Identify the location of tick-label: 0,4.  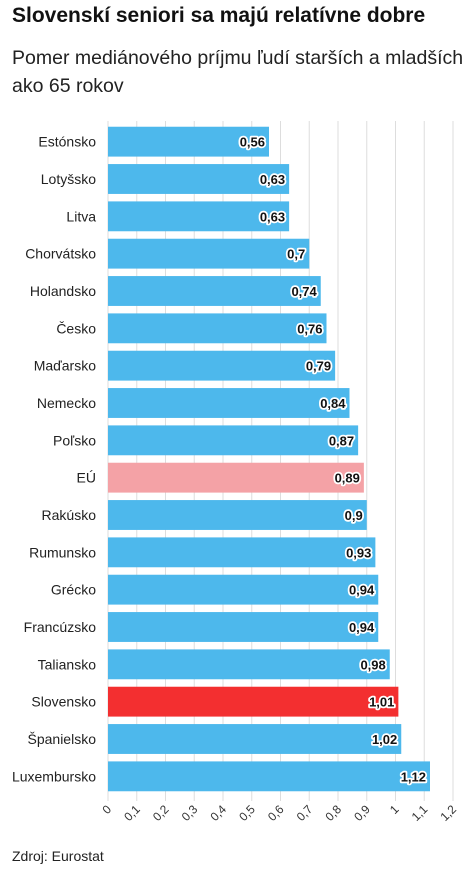
(218, 813).